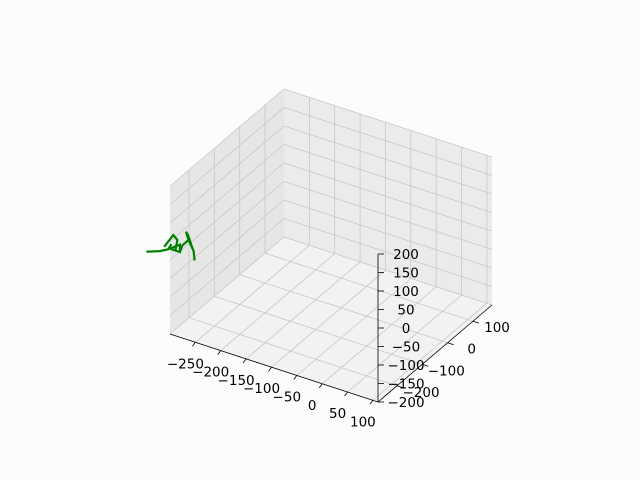 The image size is (640, 480). I want to click on y-tick-label: −100, so click(446, 371).